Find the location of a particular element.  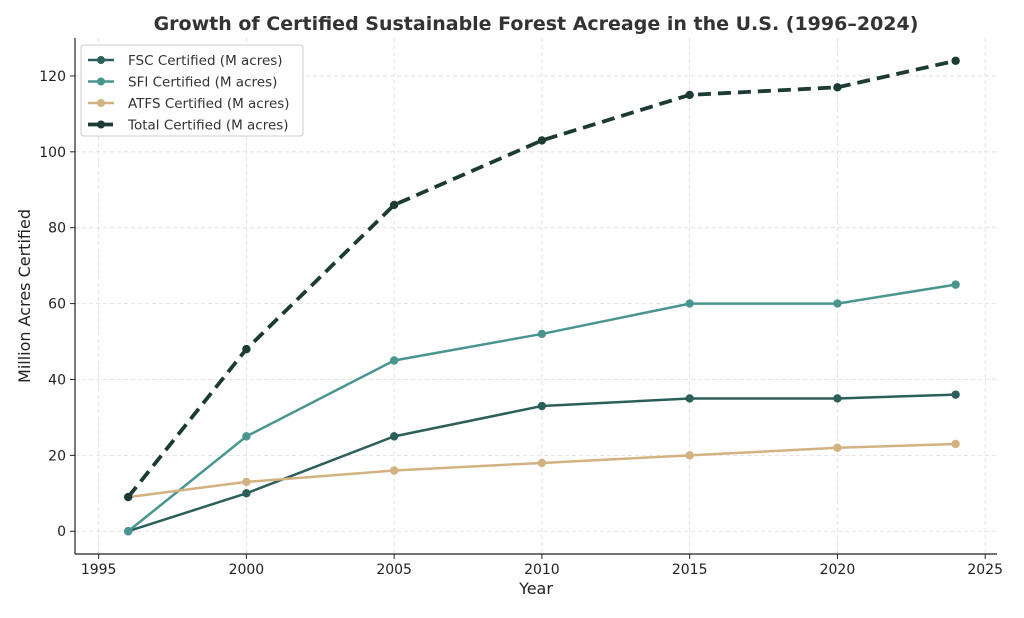

x-tick-label: 2010 is located at coordinates (542, 570).